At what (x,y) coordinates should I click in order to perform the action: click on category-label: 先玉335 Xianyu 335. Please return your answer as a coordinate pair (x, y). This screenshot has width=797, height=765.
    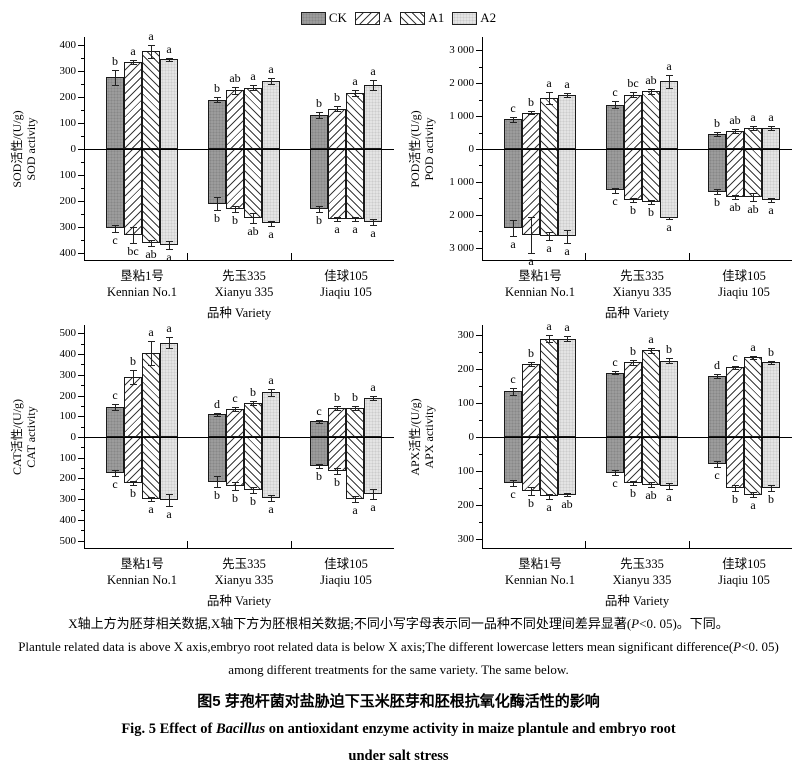
    Looking at the image, I should click on (642, 284).